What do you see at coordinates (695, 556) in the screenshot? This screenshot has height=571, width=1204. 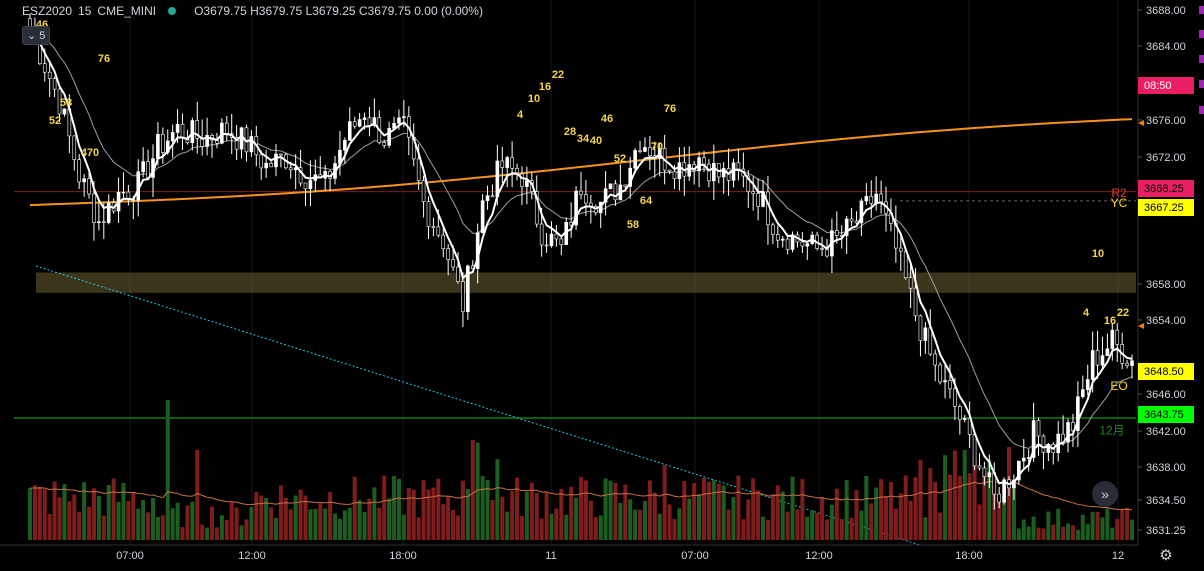 I see `time-tick-label: 07:00` at bounding box center [695, 556].